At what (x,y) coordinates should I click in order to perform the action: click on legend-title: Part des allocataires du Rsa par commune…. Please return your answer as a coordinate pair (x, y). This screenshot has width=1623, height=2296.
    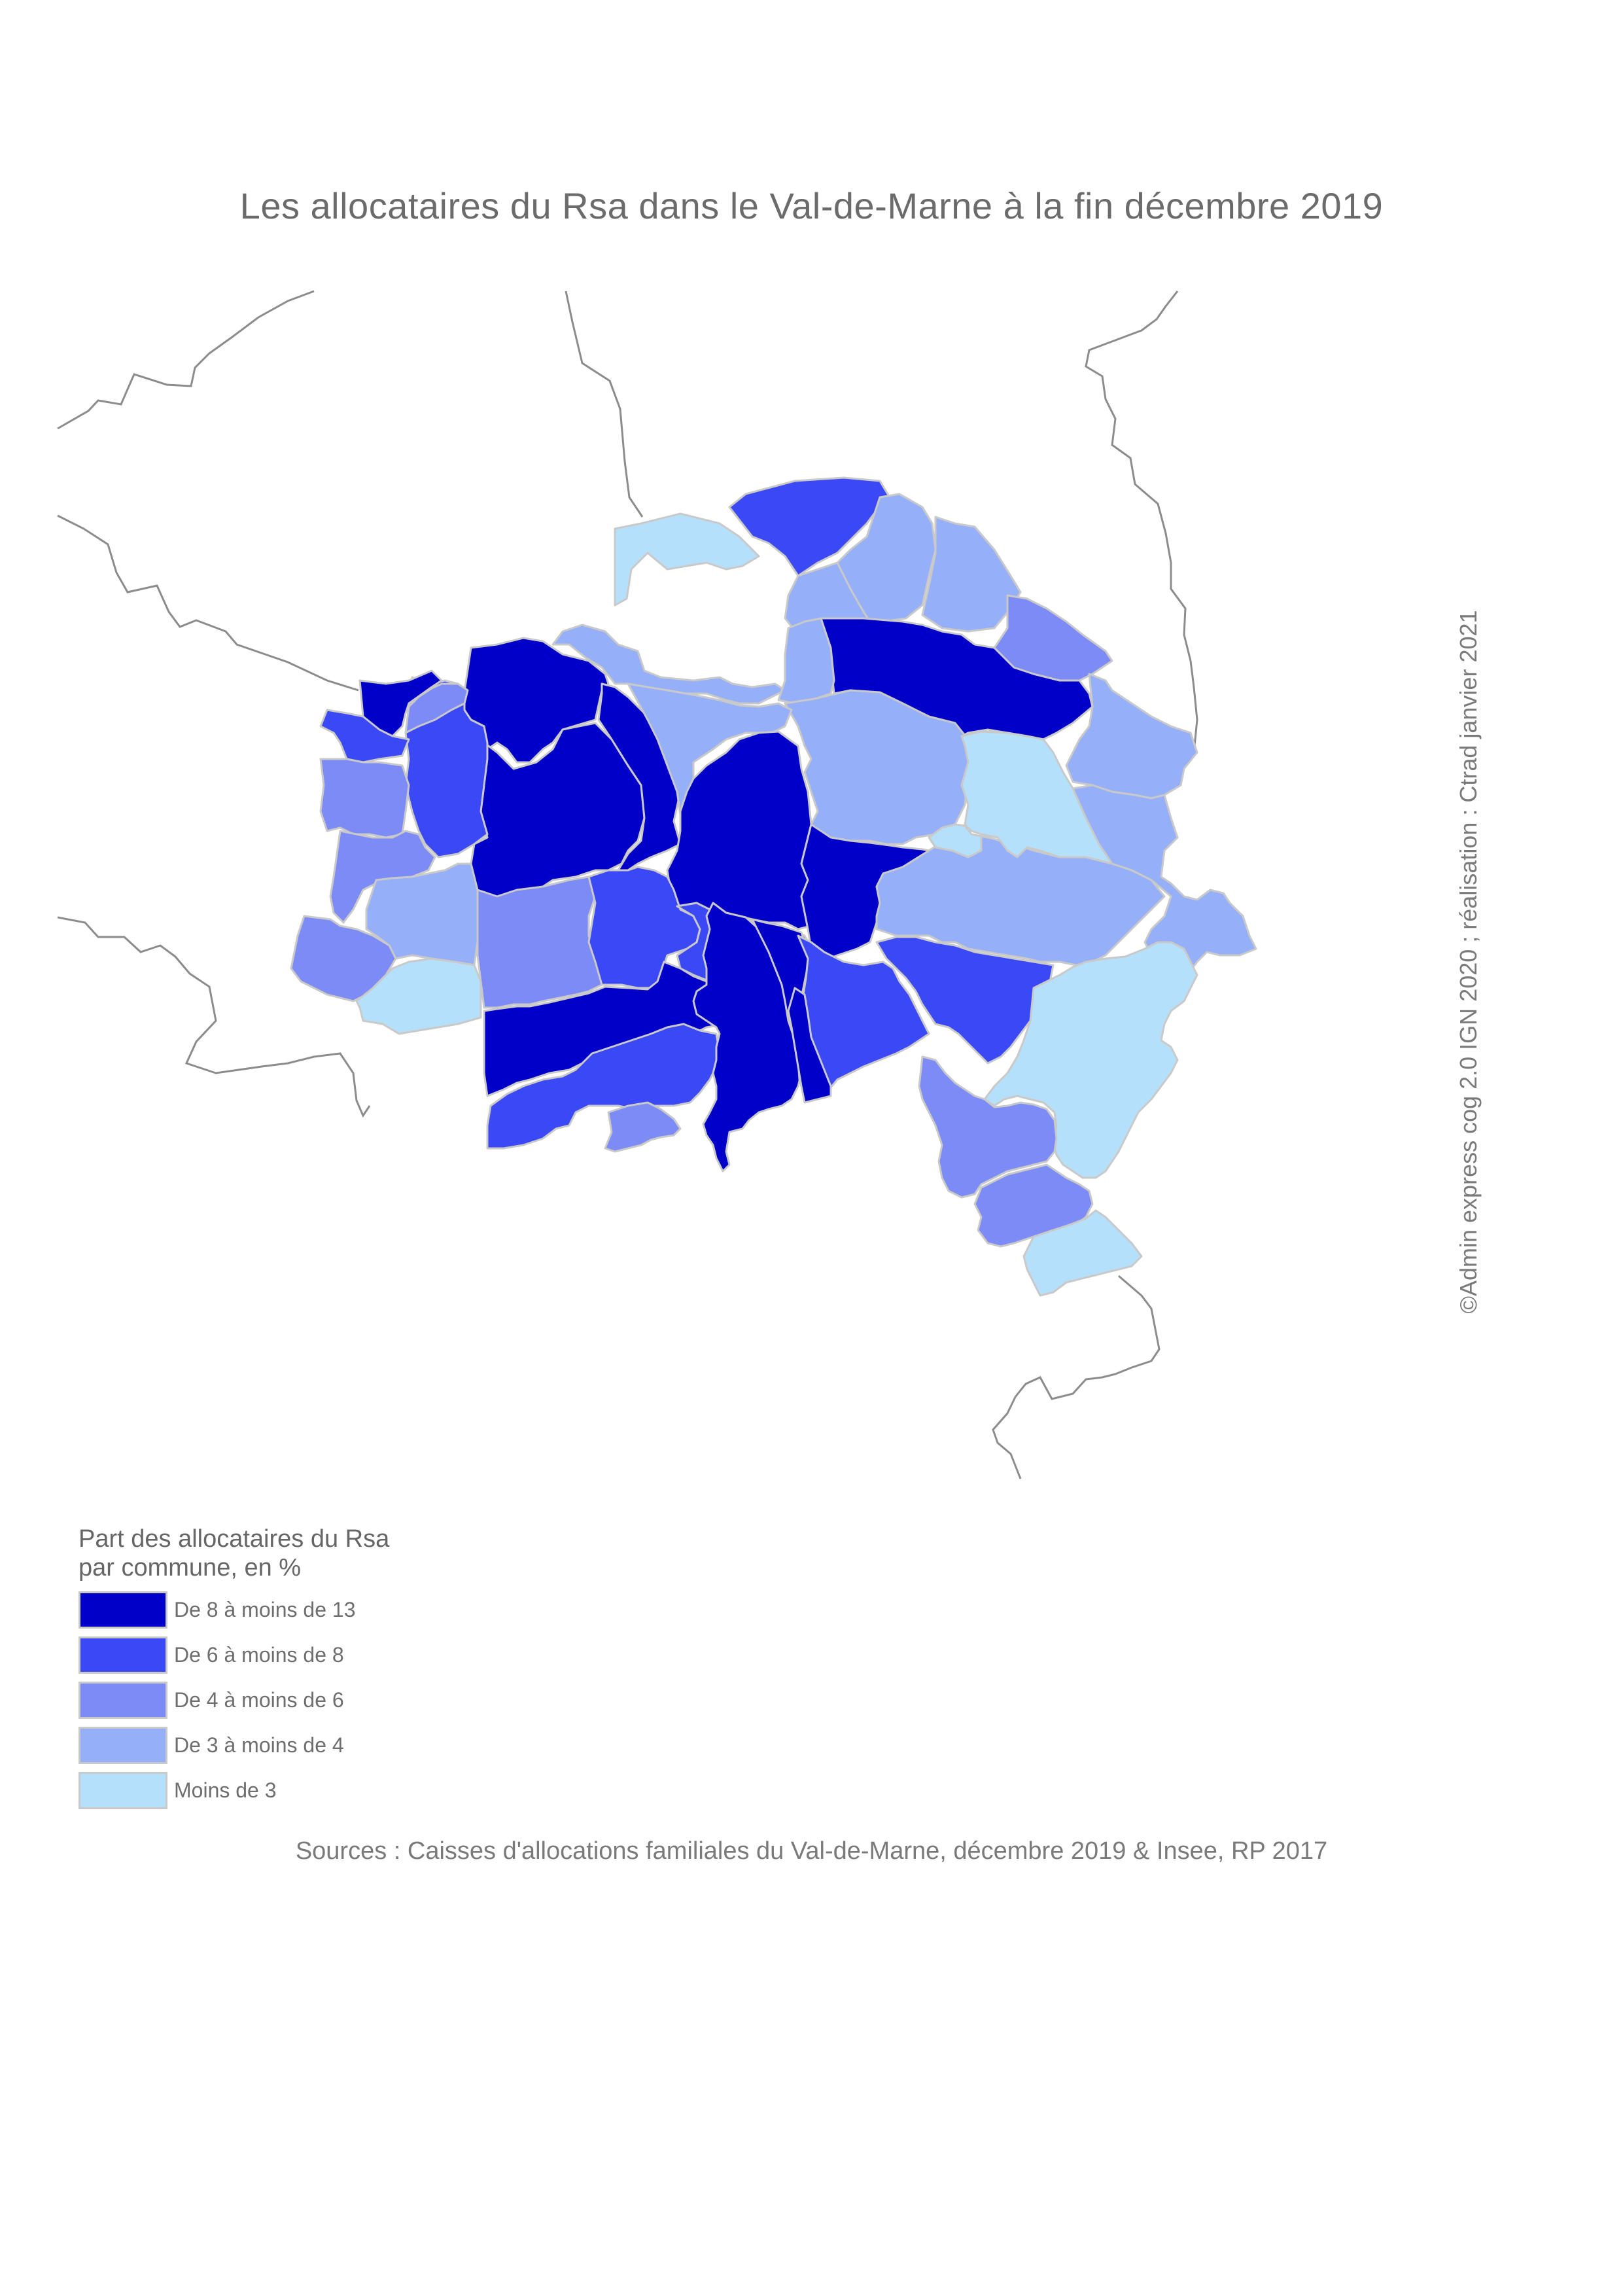
    Looking at the image, I should click on (234, 1554).